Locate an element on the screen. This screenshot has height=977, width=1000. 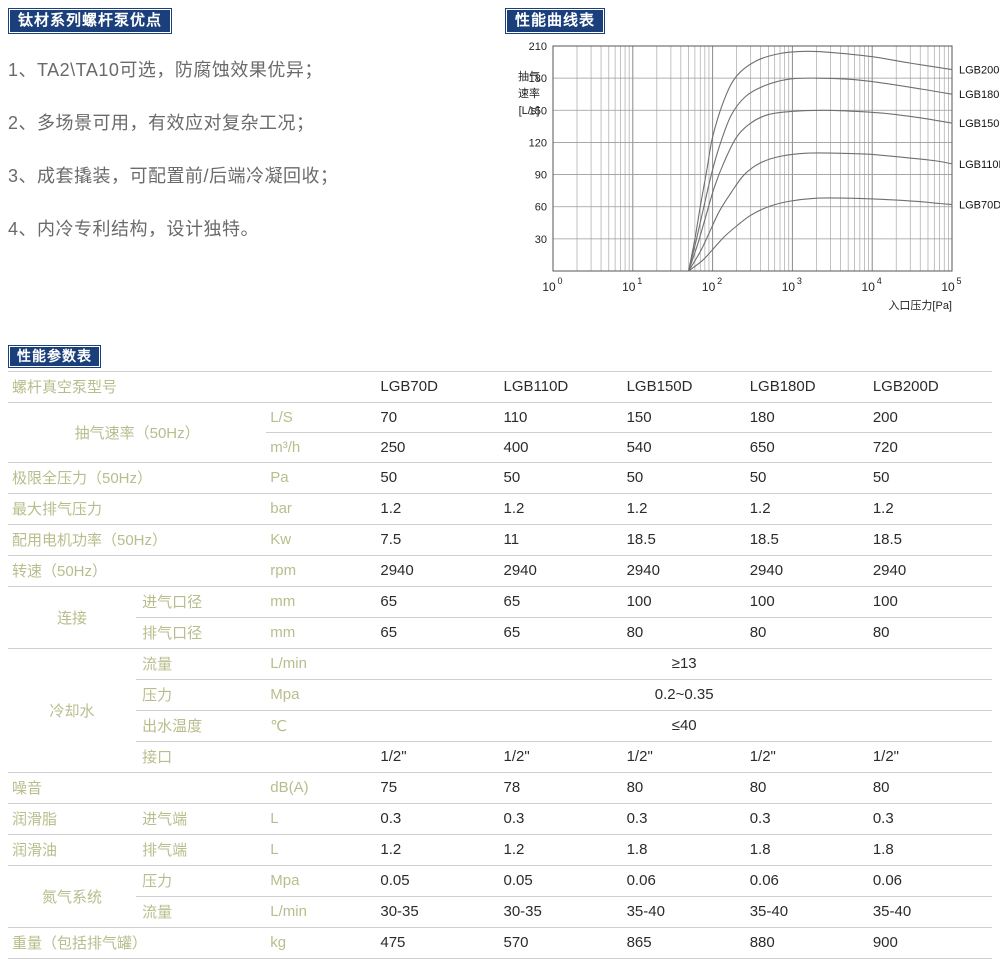
table-row: 出水温度 ℃ ≤40 is located at coordinates (500, 726).